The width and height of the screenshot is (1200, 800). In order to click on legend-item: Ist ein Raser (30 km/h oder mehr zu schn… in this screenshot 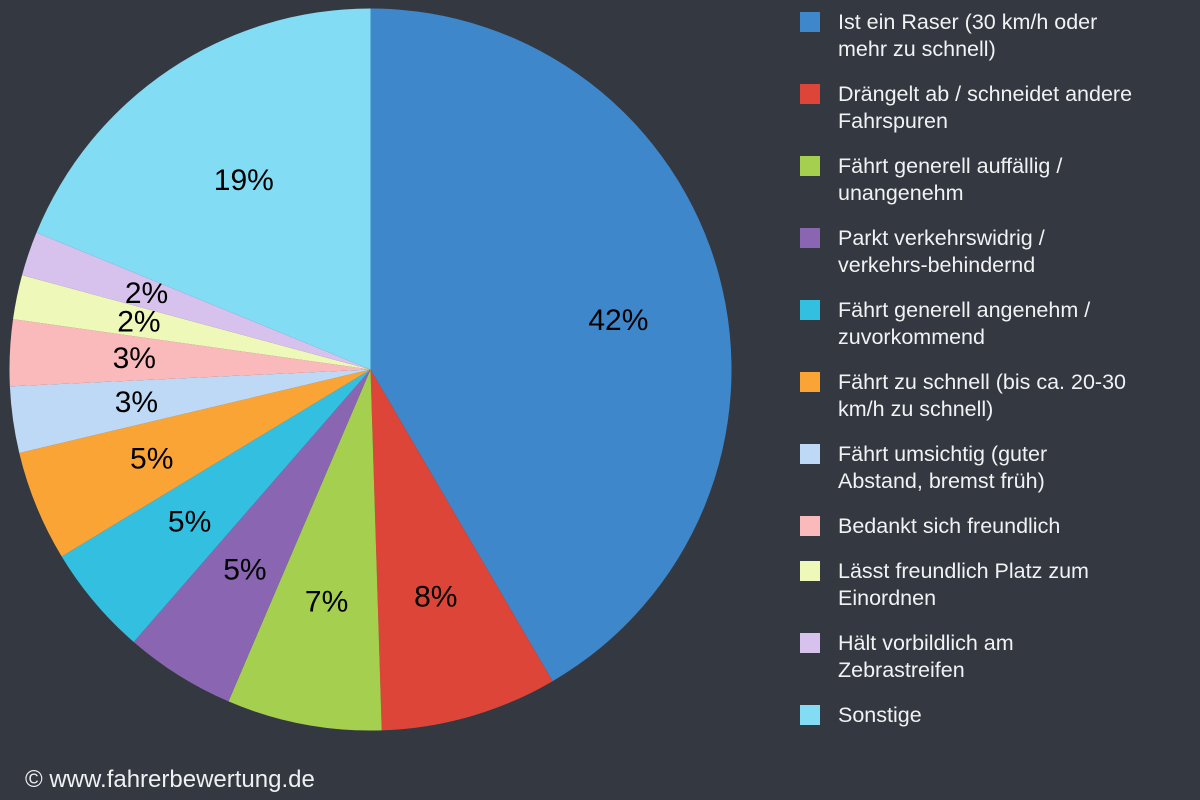, I will do `click(995, 36)`.